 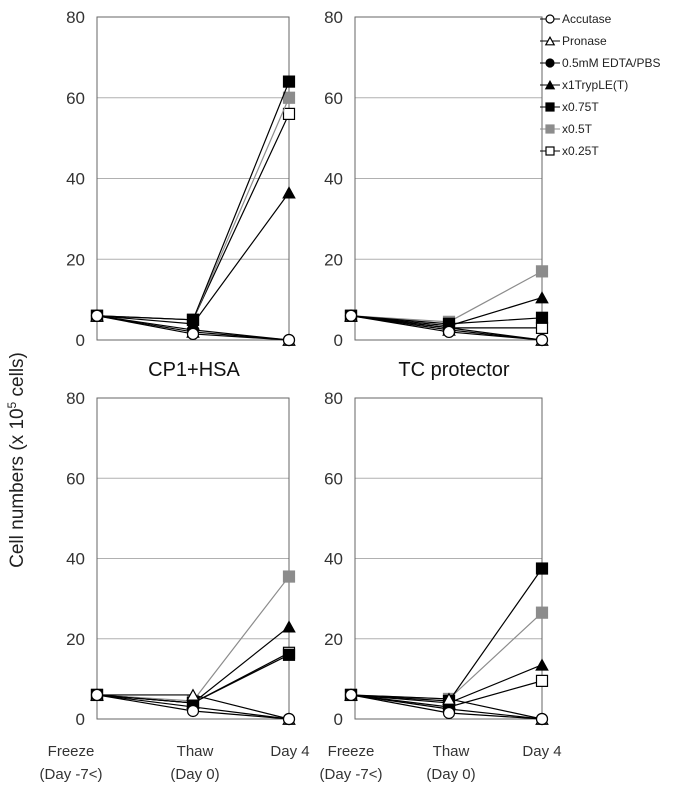 I want to click on chart-panel-1: 0 20 40 60 80, so click(x=181, y=179).